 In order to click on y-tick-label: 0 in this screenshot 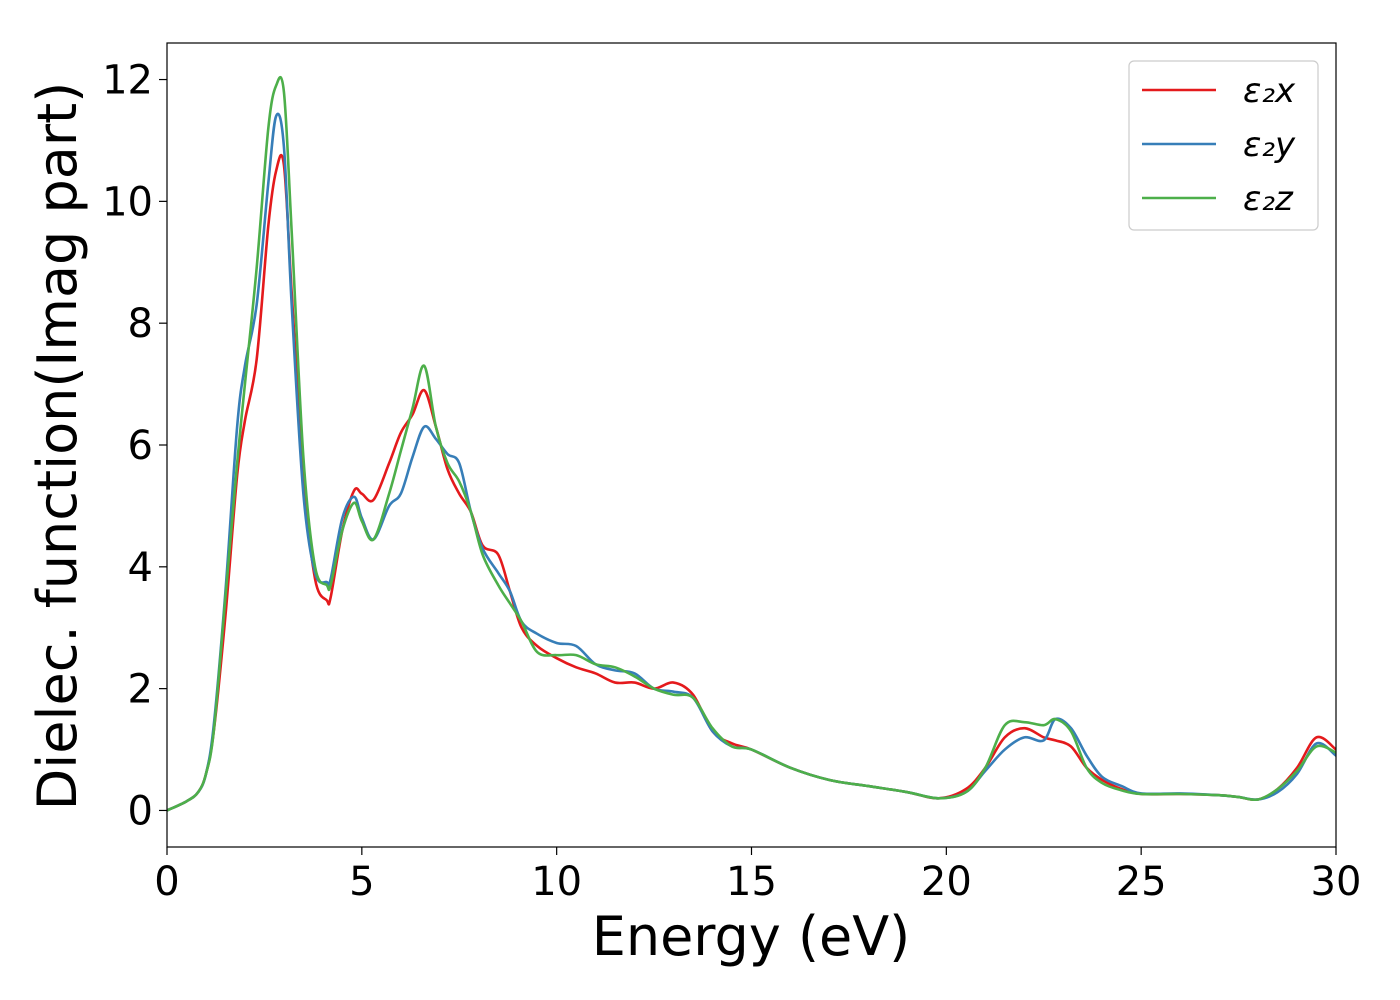, I will do `click(140, 811)`.